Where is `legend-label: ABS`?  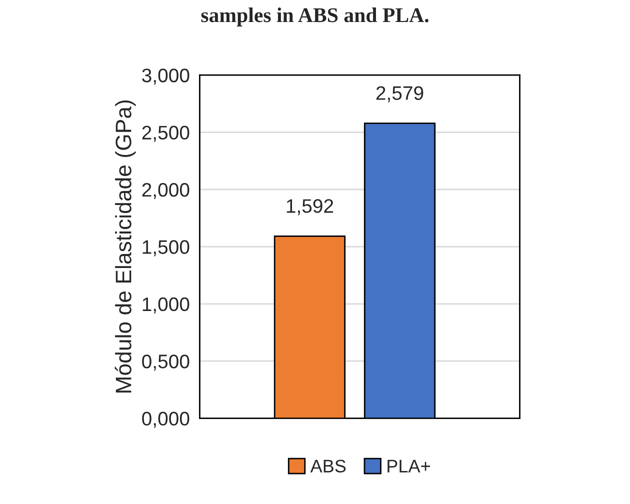
legend-label: ABS is located at coordinates (328, 466).